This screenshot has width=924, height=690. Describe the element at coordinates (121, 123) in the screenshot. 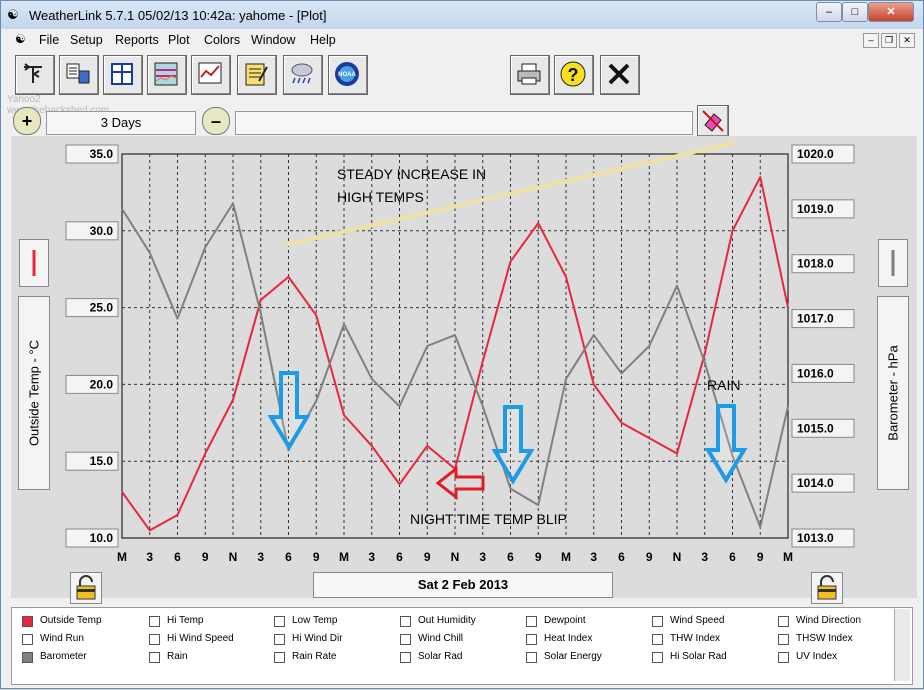

I see `time-range-field: 3 Days` at that location.